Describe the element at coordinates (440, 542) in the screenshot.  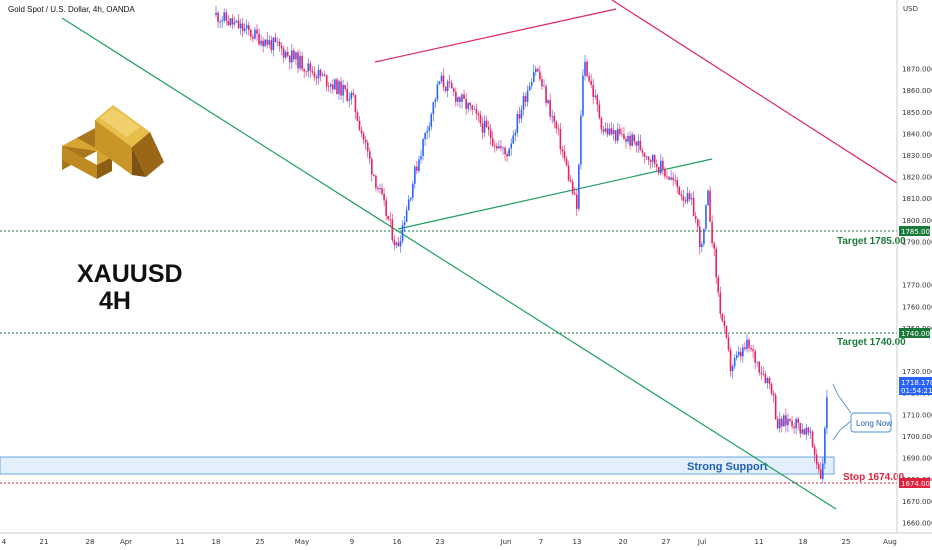
I see `time-tick-label: 23` at that location.